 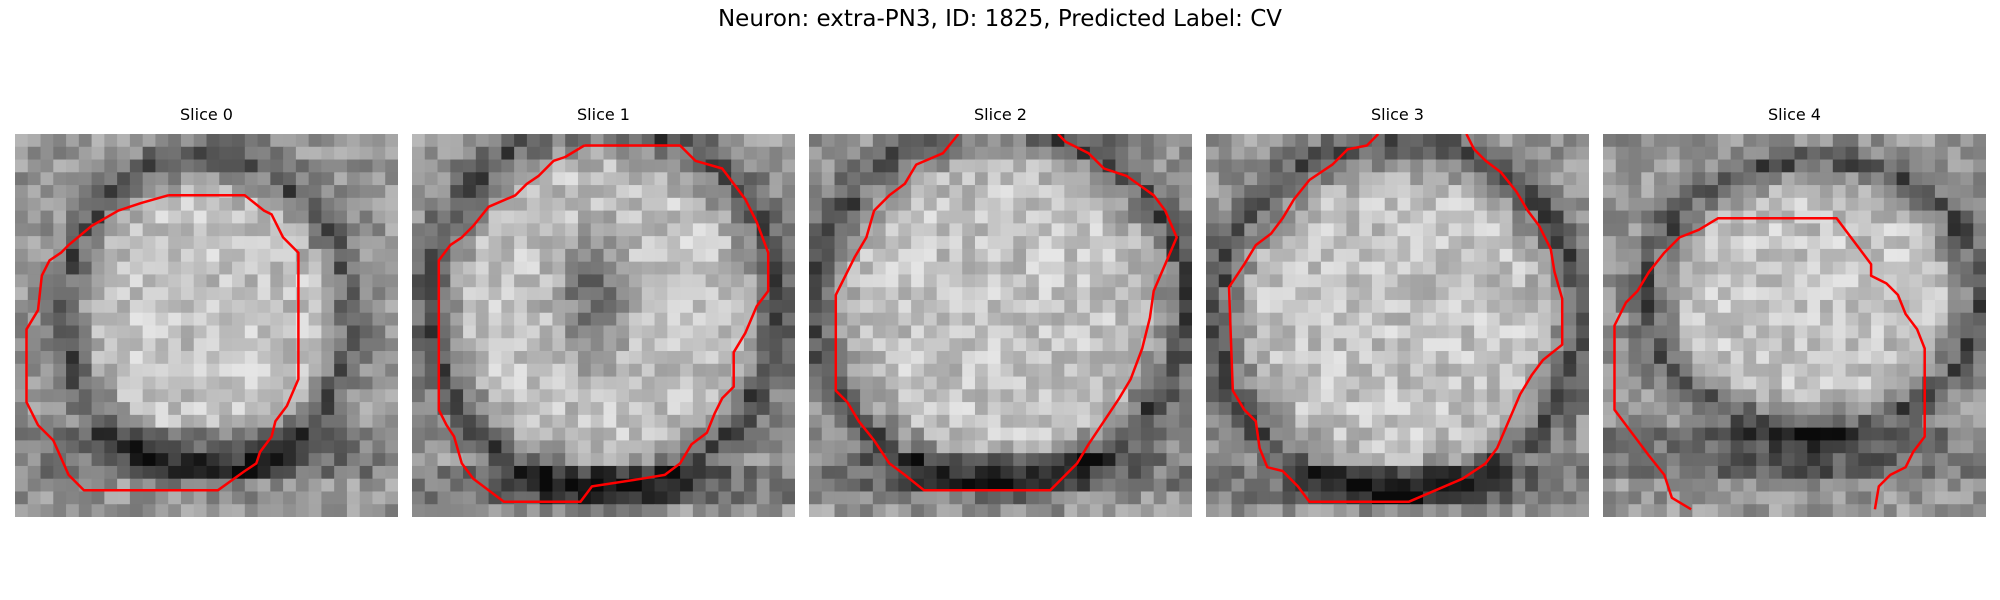 What do you see at coordinates (1794, 114) in the screenshot?
I see `slice-title: Slice 4` at bounding box center [1794, 114].